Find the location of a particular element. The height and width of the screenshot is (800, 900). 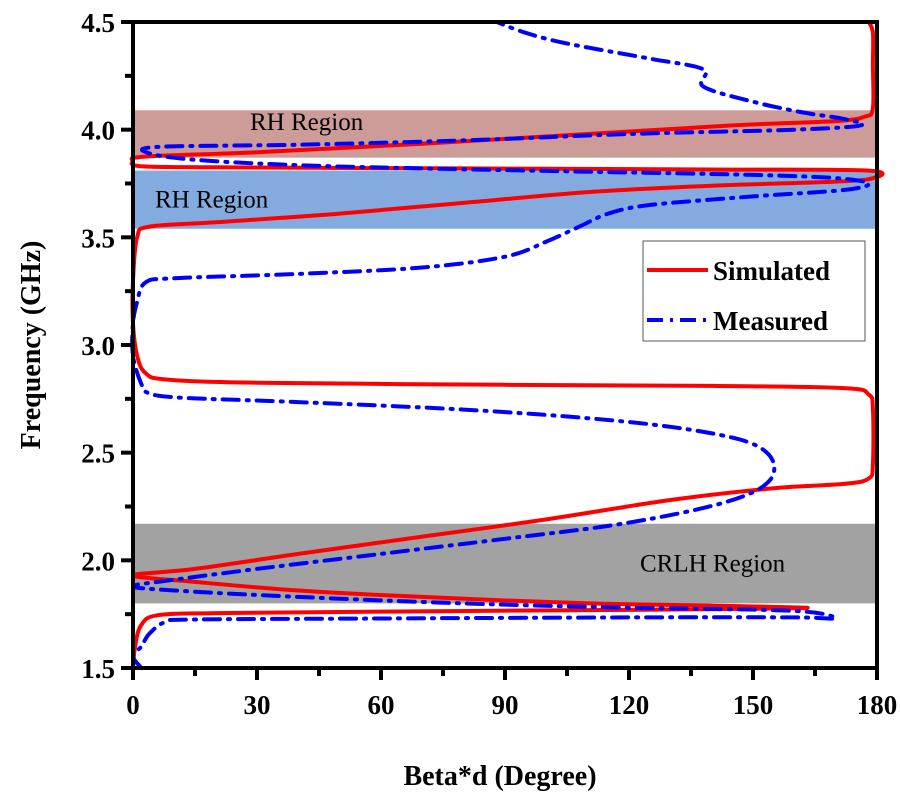

y-tick-label: 2.5 is located at coordinates (98, 454).